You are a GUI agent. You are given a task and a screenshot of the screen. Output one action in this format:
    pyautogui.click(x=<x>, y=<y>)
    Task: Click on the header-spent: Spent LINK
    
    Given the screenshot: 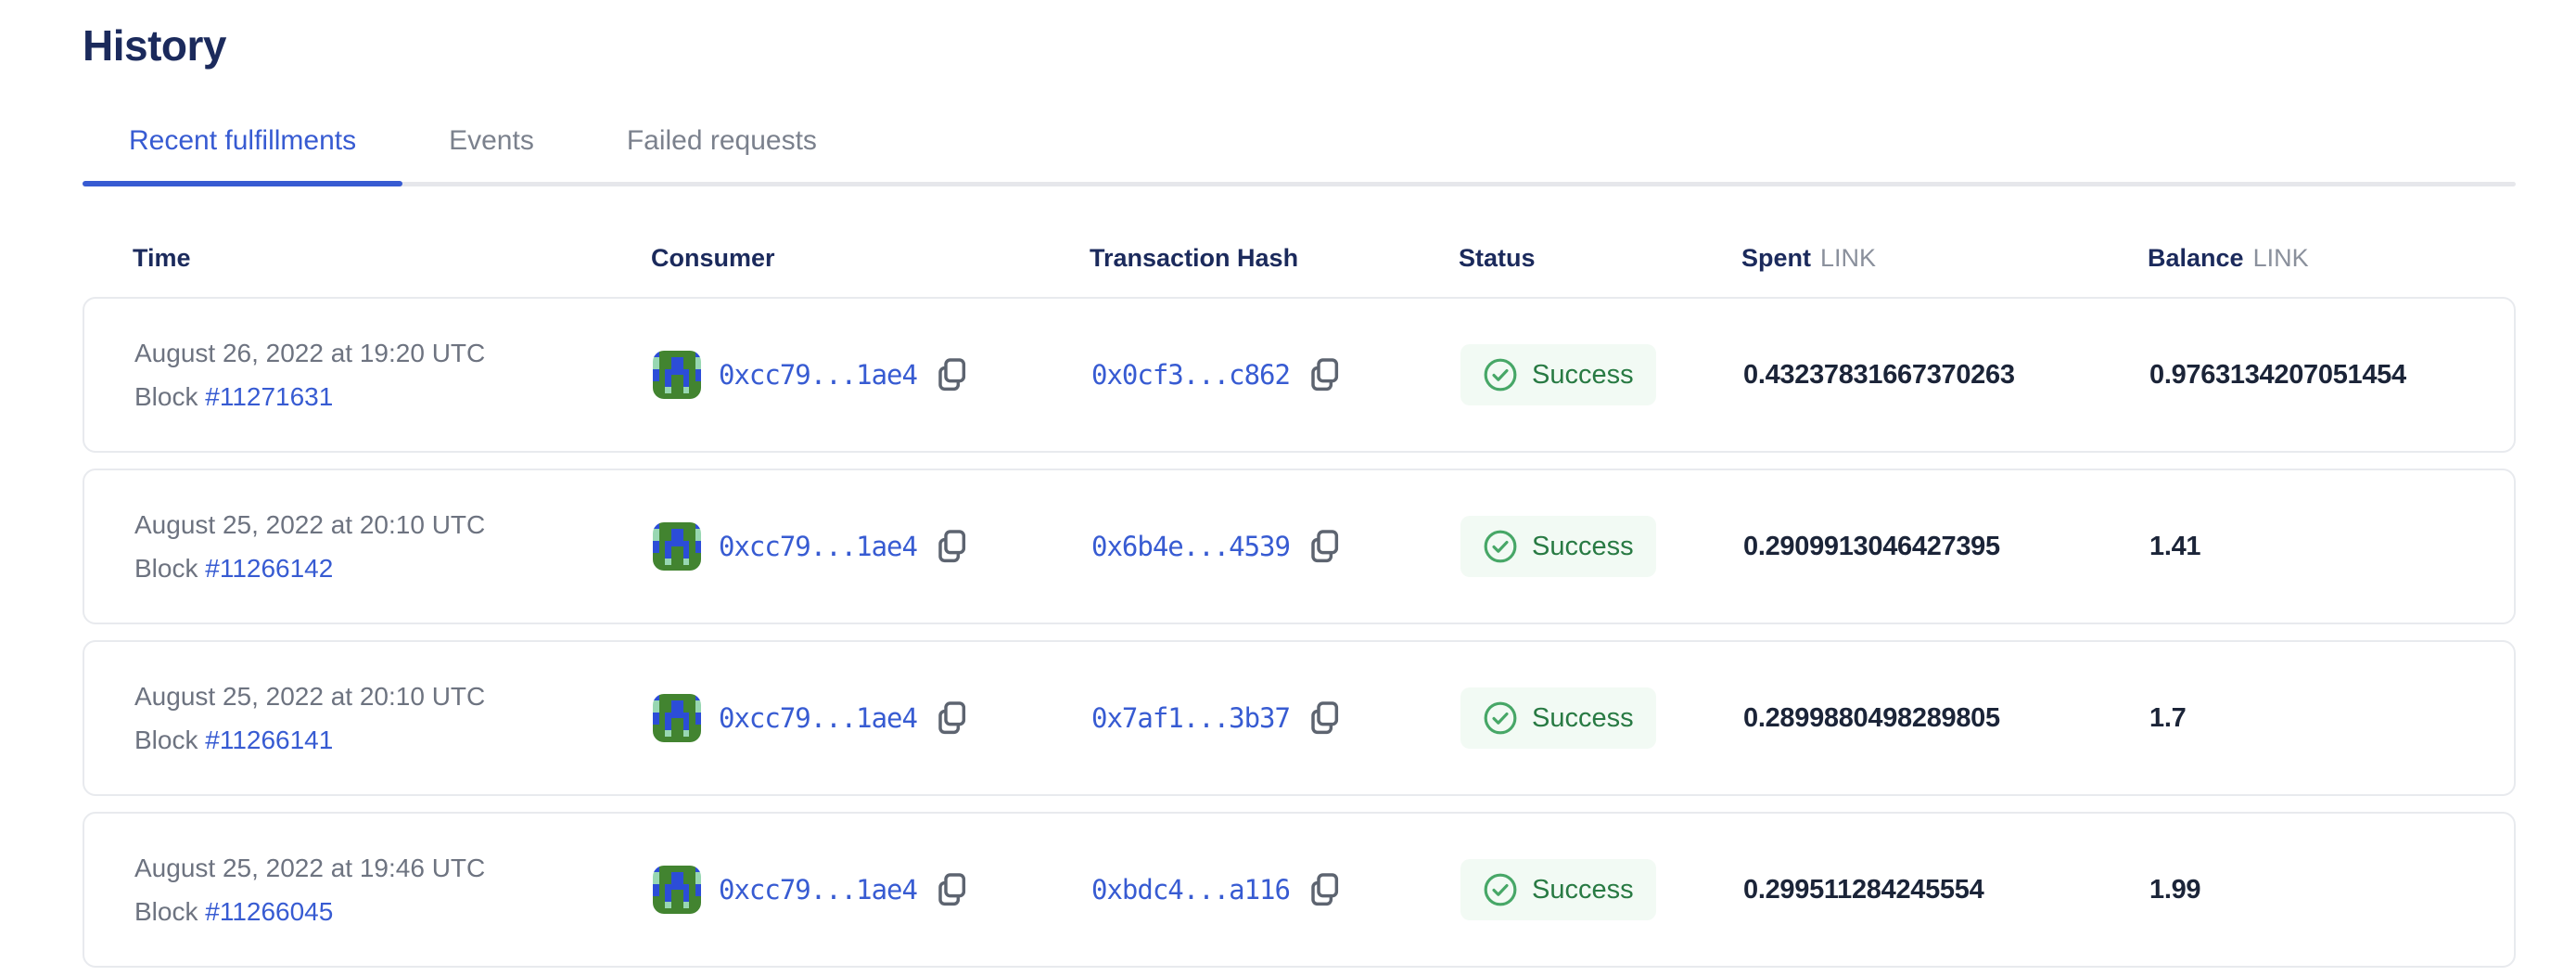 What is the action you would take?
    pyautogui.click(x=1809, y=258)
    